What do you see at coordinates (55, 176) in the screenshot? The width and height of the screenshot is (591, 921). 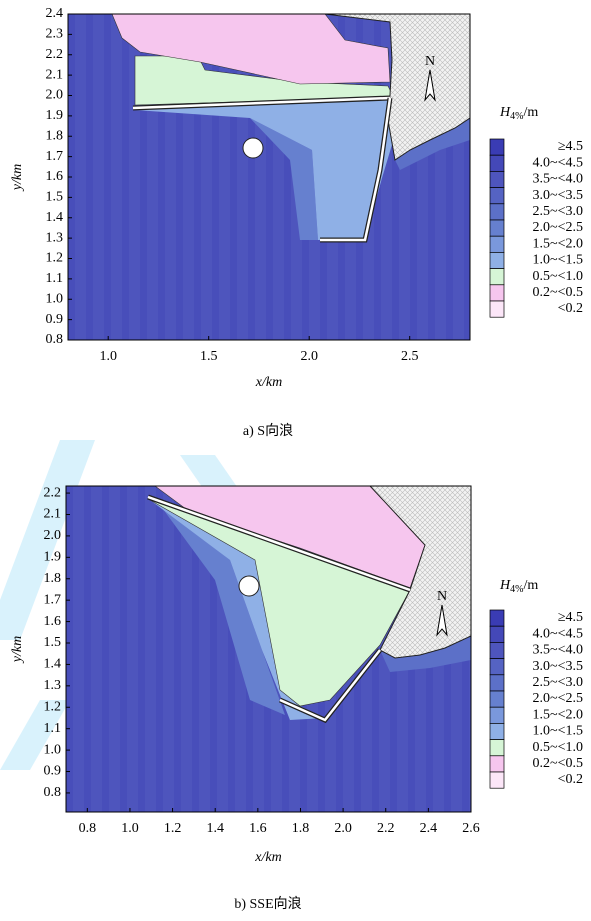 I see `y-tick-label: 1.6` at bounding box center [55, 176].